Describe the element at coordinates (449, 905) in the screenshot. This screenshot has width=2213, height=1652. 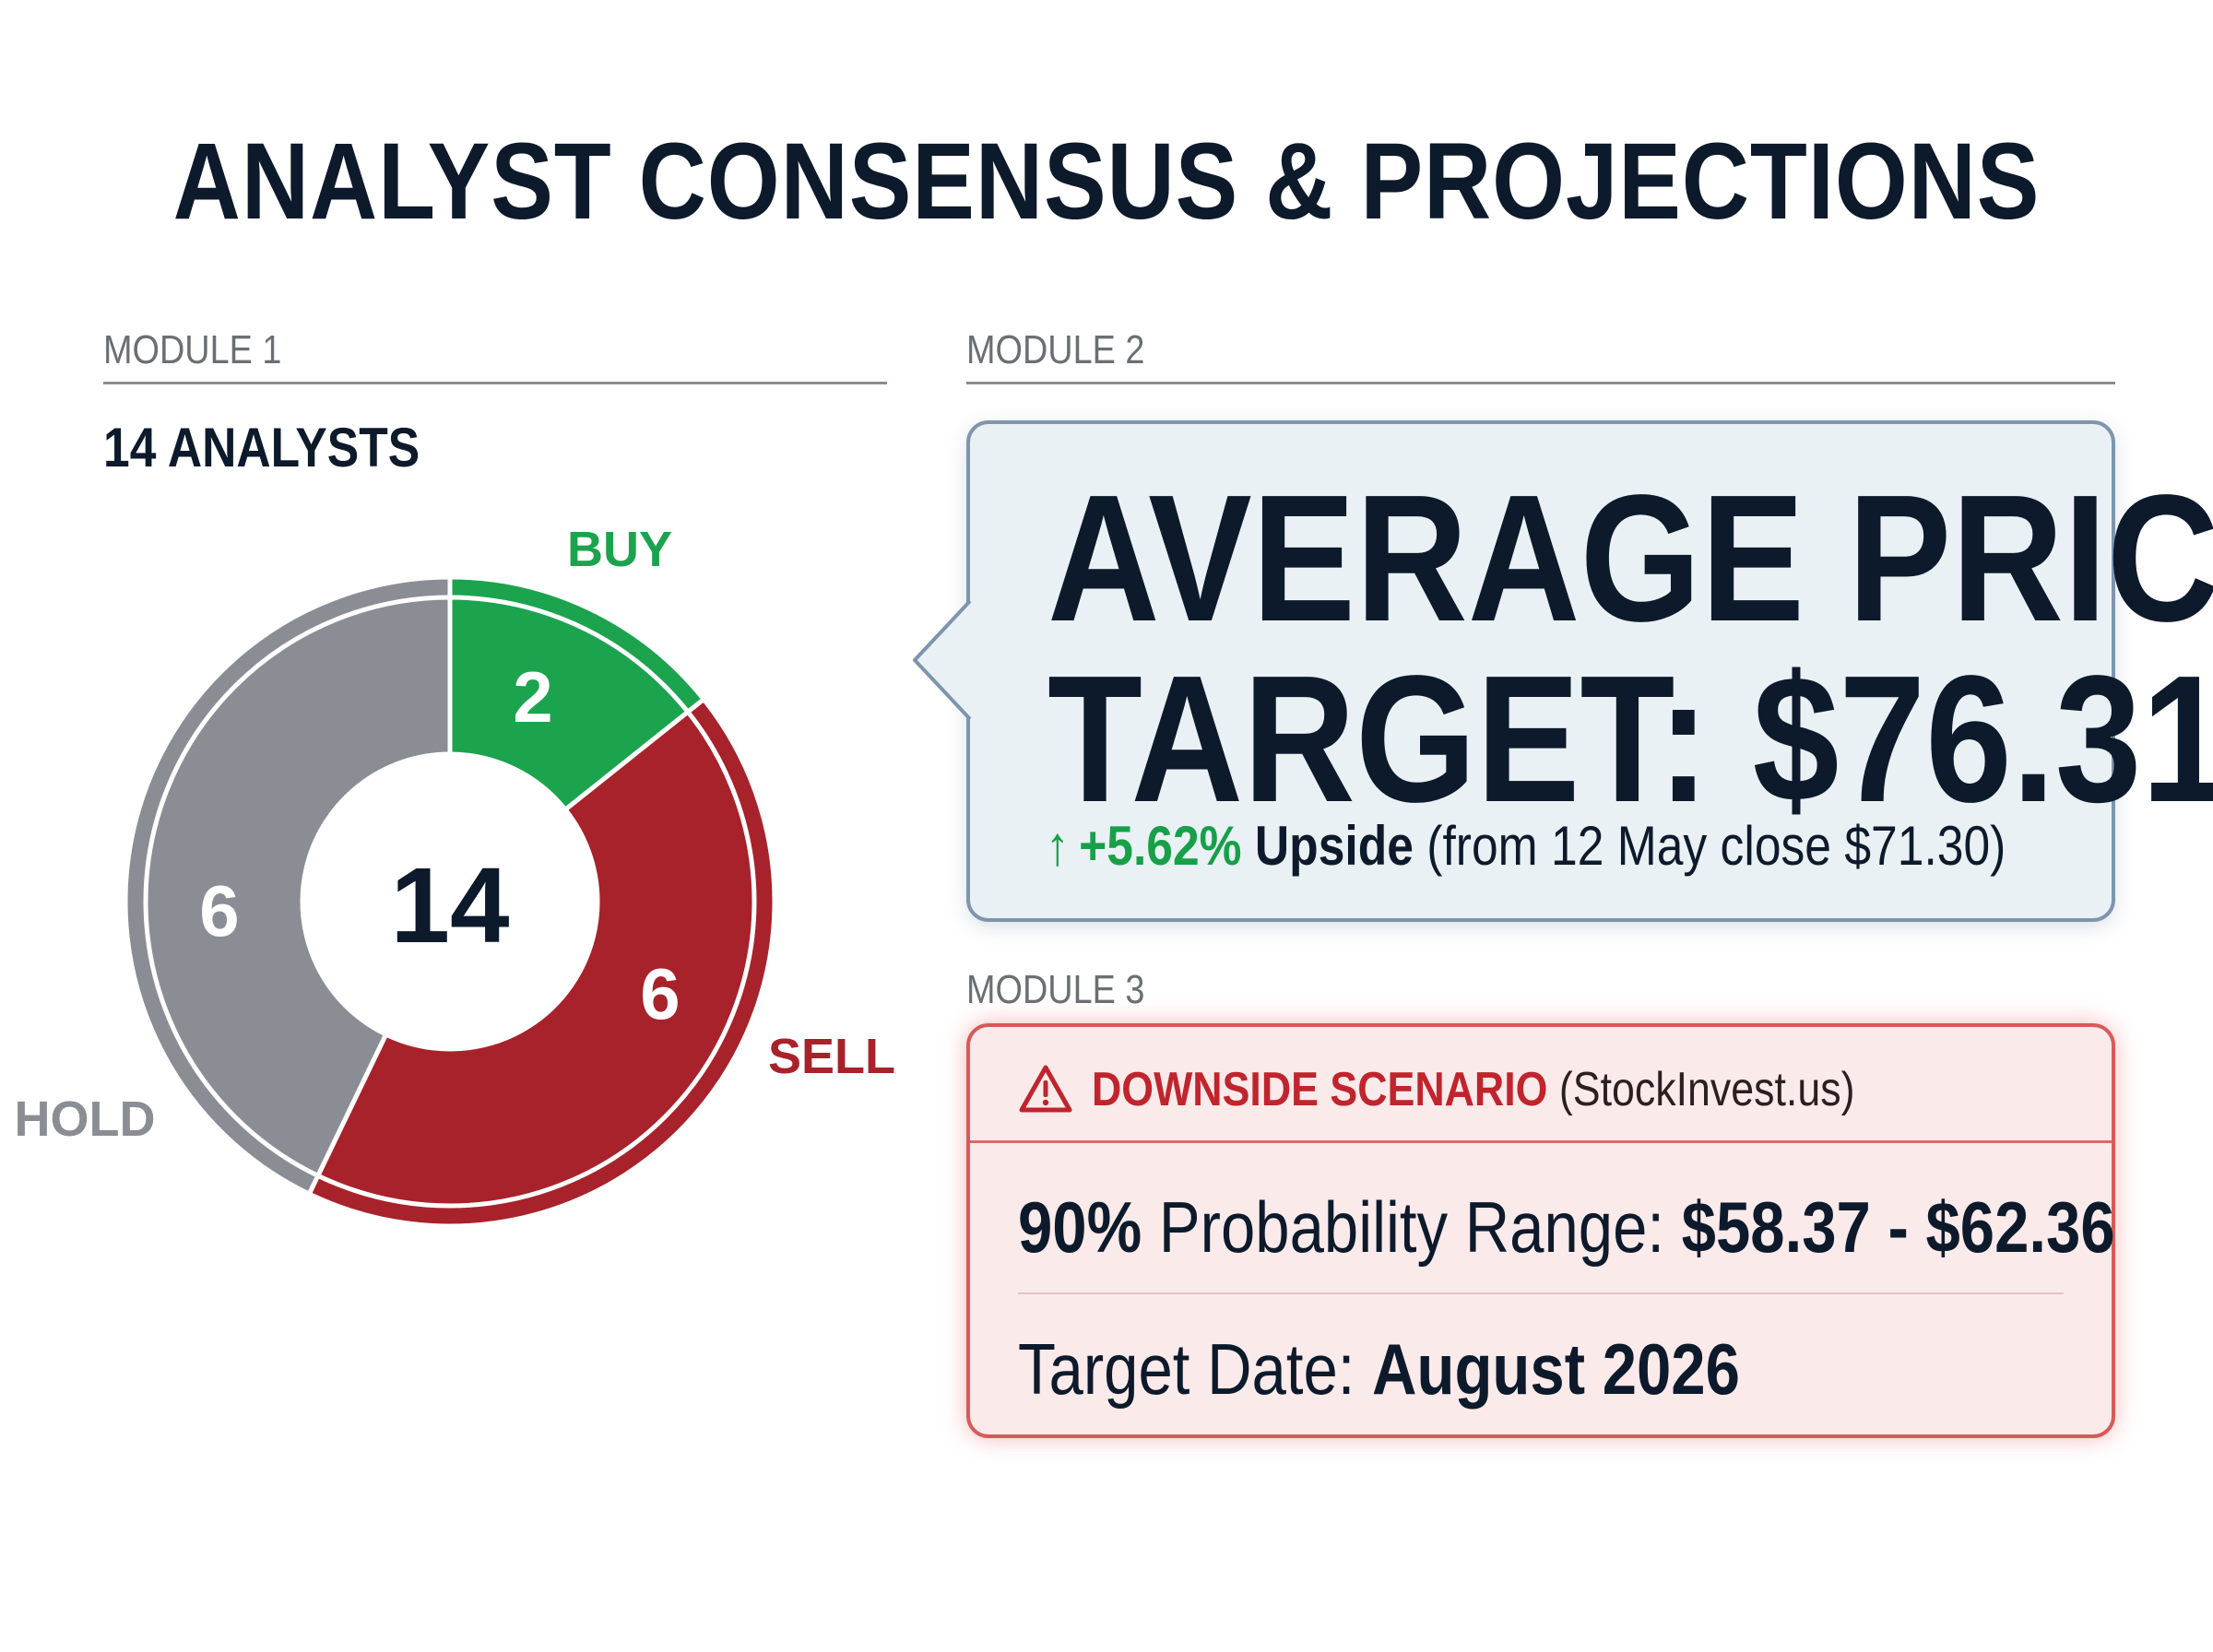
I see `donut-center-total: 14` at that location.